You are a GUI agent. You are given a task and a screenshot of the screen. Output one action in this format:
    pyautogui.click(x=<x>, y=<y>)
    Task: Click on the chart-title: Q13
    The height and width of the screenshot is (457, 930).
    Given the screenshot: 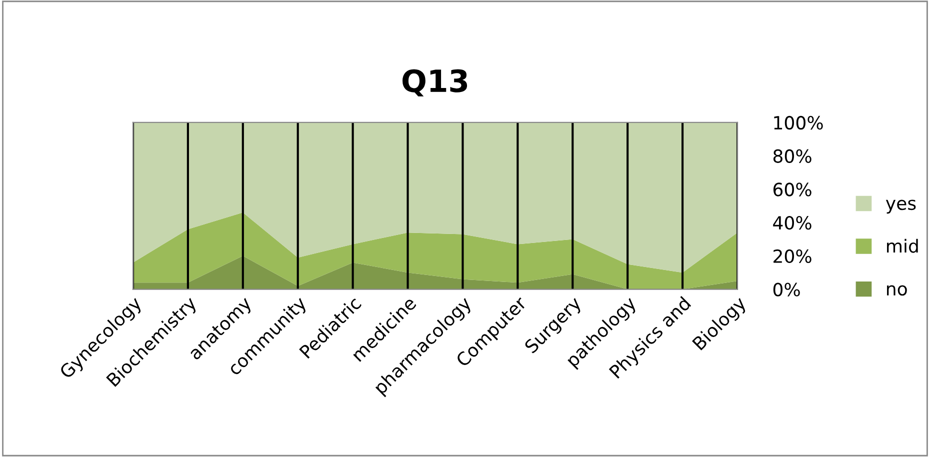 What is the action you would take?
    pyautogui.click(x=435, y=82)
    